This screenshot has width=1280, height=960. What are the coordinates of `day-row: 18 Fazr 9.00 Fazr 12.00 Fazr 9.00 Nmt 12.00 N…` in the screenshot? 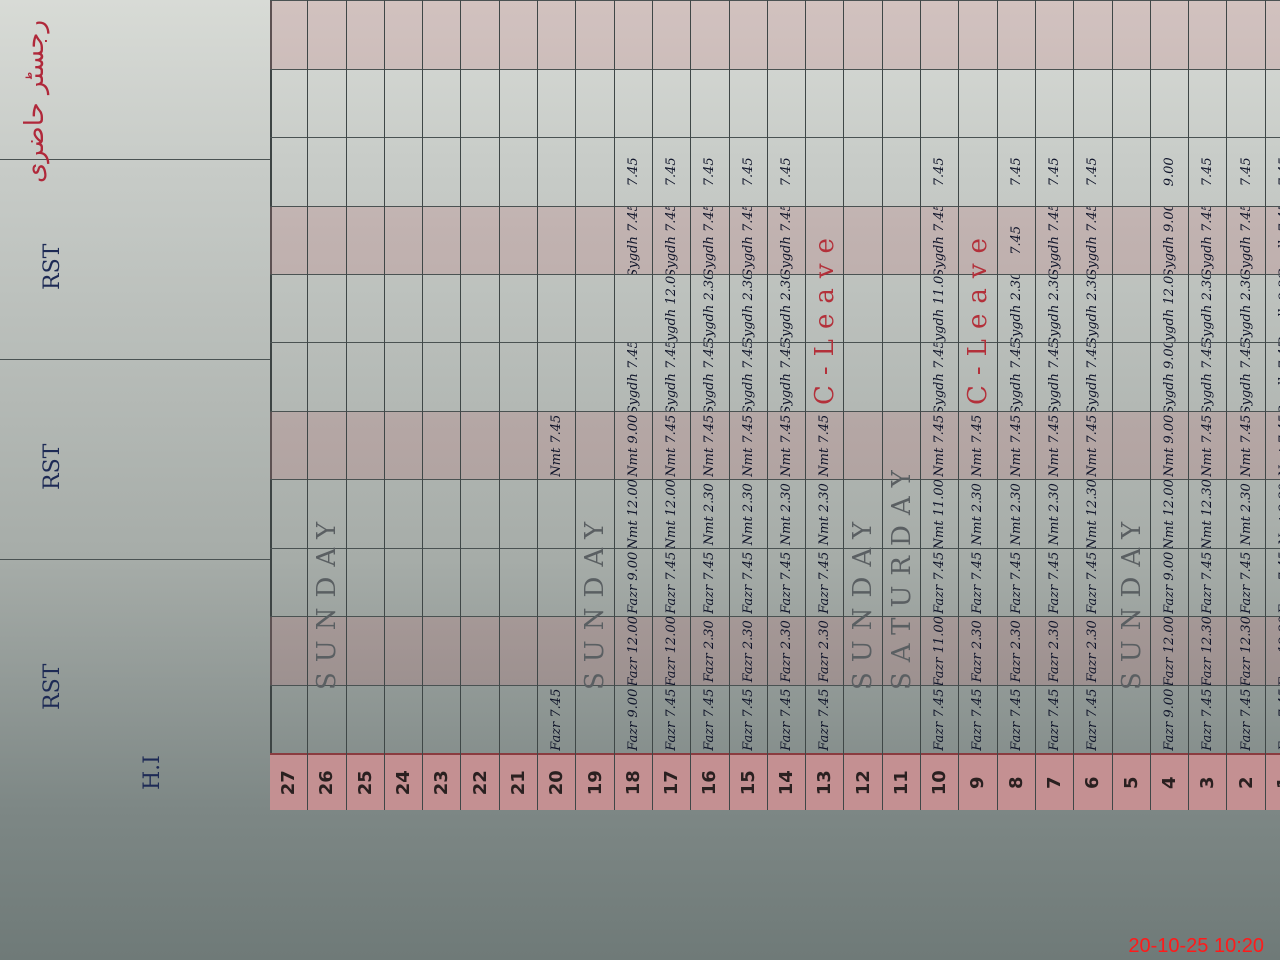 It's located at (633, 405).